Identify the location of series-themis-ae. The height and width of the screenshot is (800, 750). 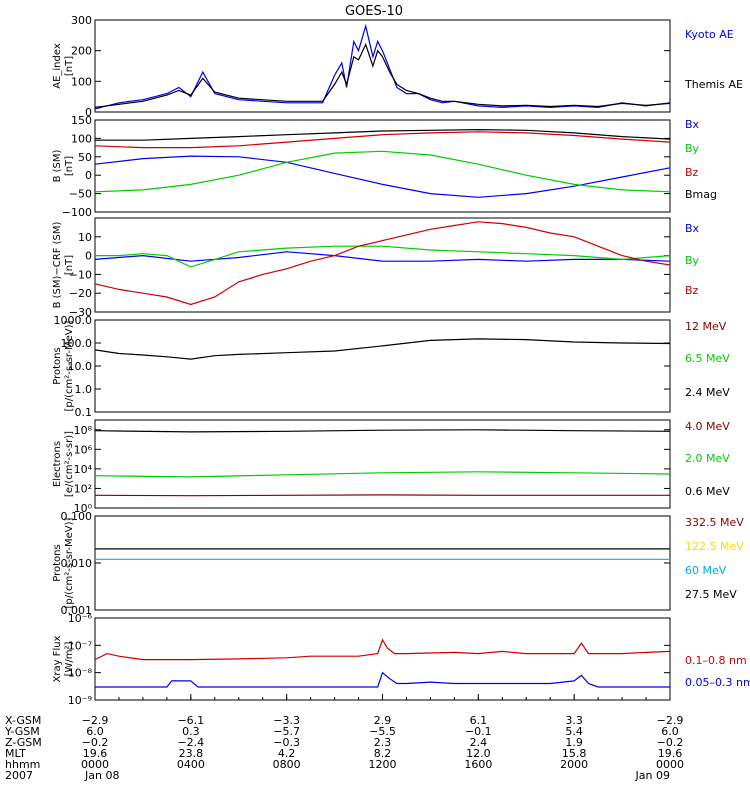
(382, 75).